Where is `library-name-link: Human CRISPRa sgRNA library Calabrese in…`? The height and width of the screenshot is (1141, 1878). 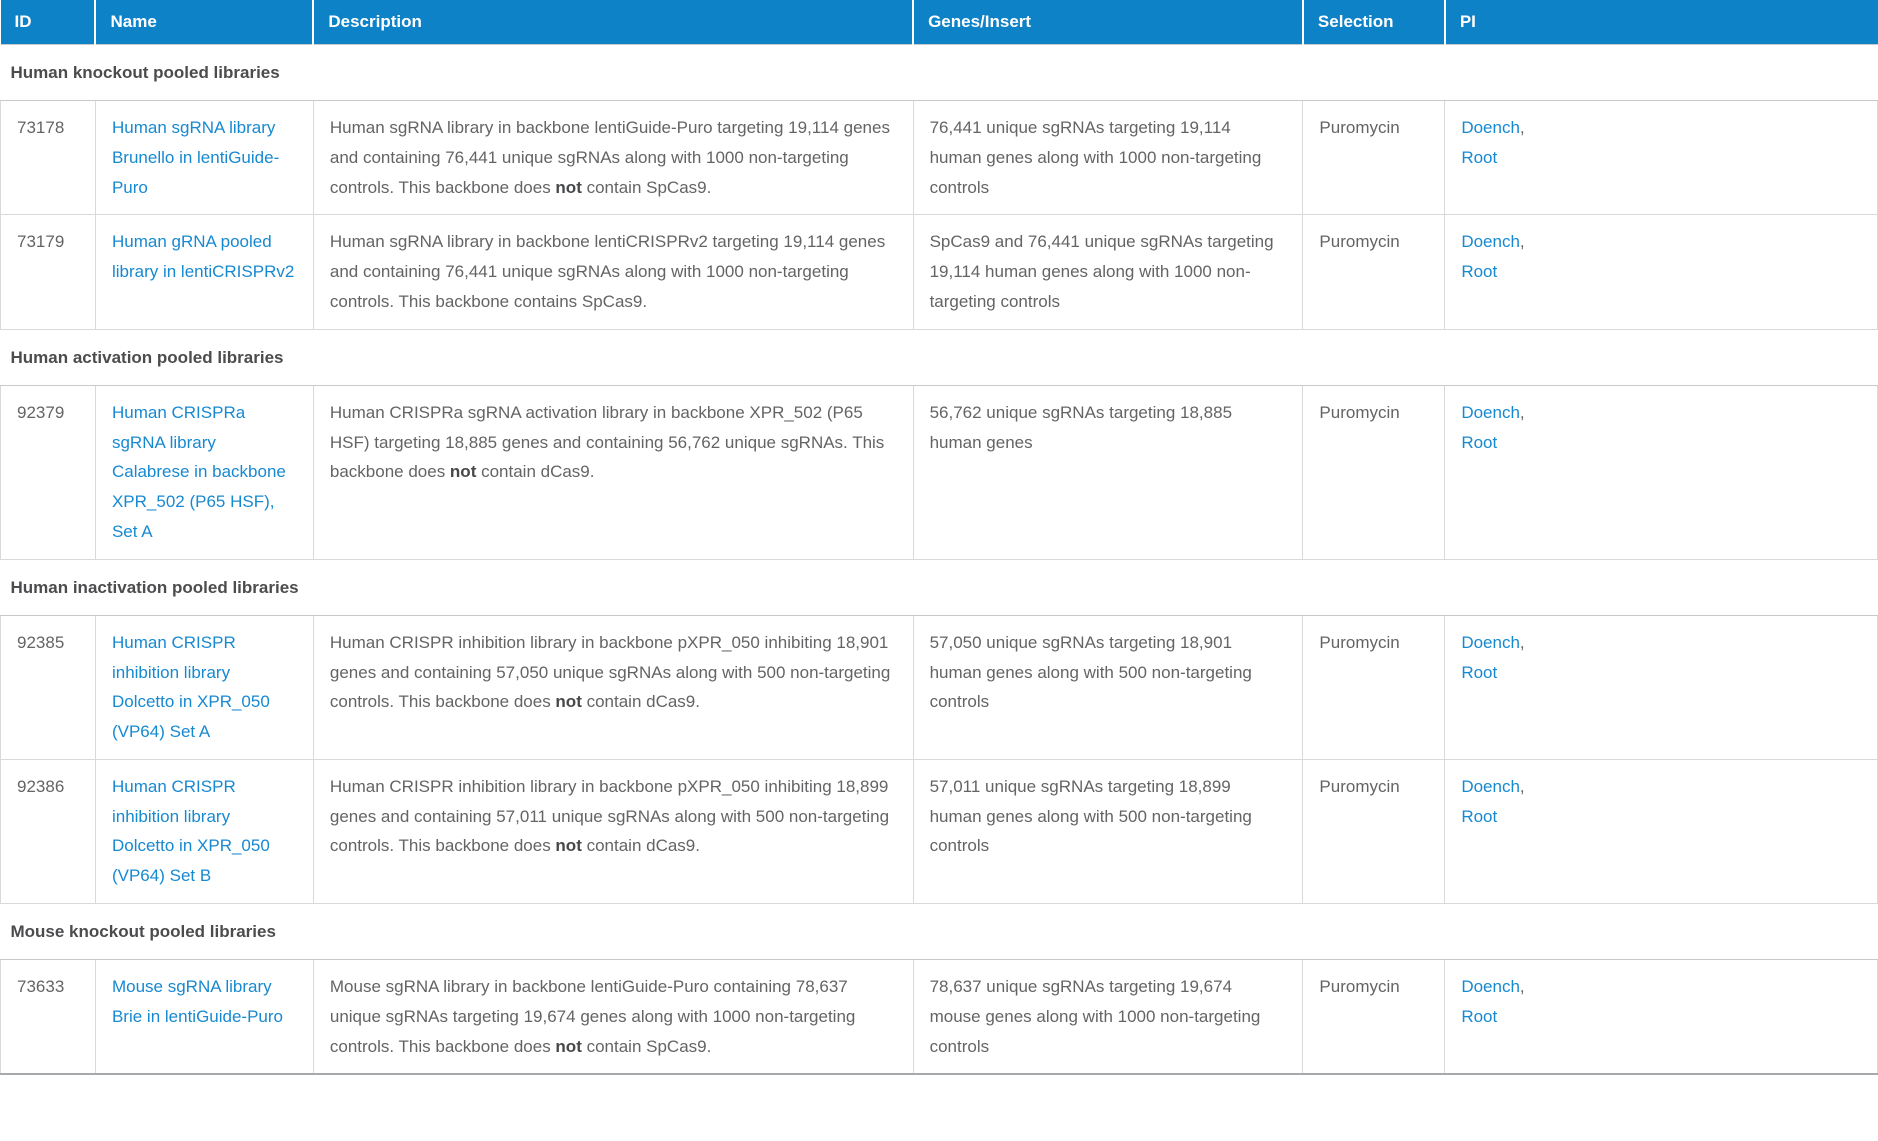 library-name-link: Human CRISPRa sgRNA library Calabrese in… is located at coordinates (198, 471).